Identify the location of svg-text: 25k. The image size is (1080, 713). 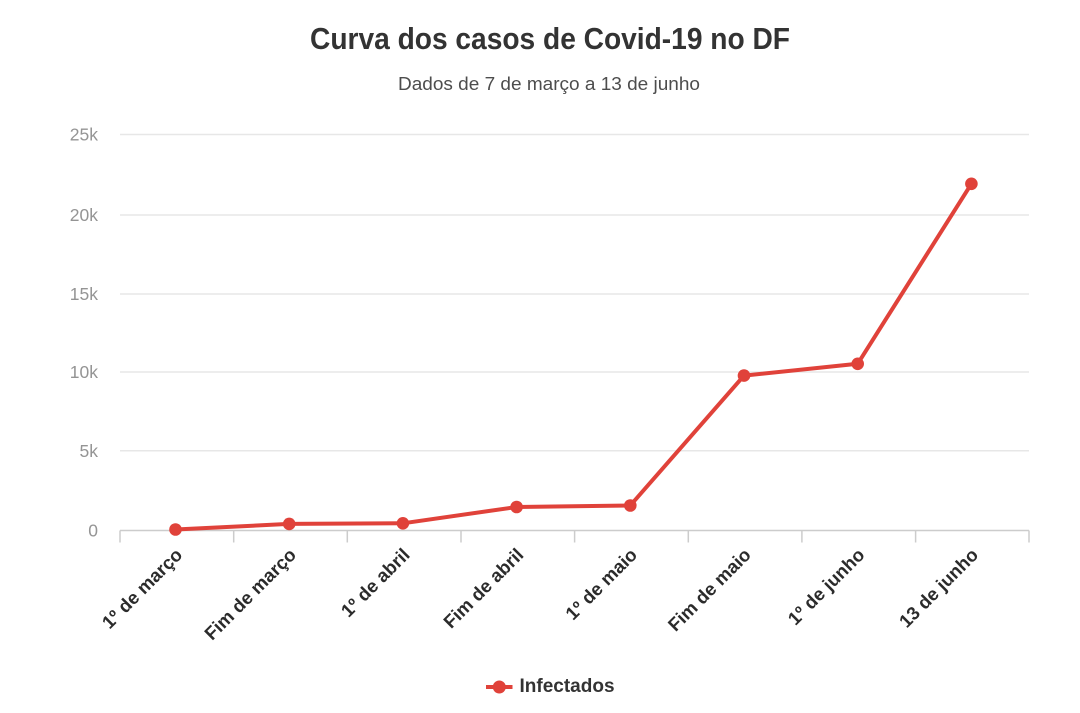
(84, 135).